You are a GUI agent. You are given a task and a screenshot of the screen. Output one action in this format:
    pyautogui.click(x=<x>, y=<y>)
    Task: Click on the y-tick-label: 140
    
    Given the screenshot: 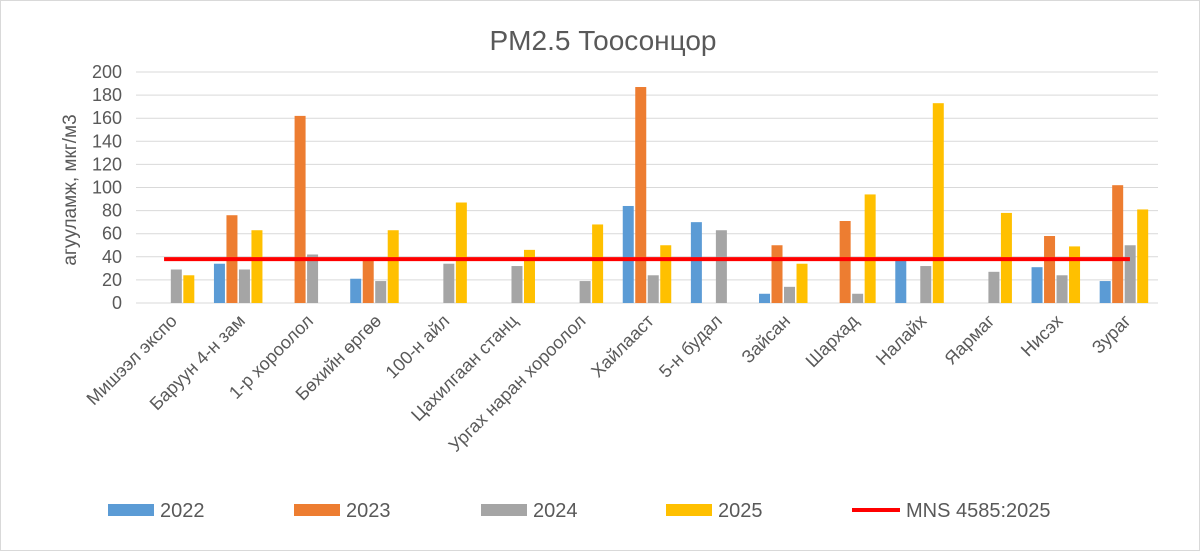 What is the action you would take?
    pyautogui.click(x=107, y=141)
    